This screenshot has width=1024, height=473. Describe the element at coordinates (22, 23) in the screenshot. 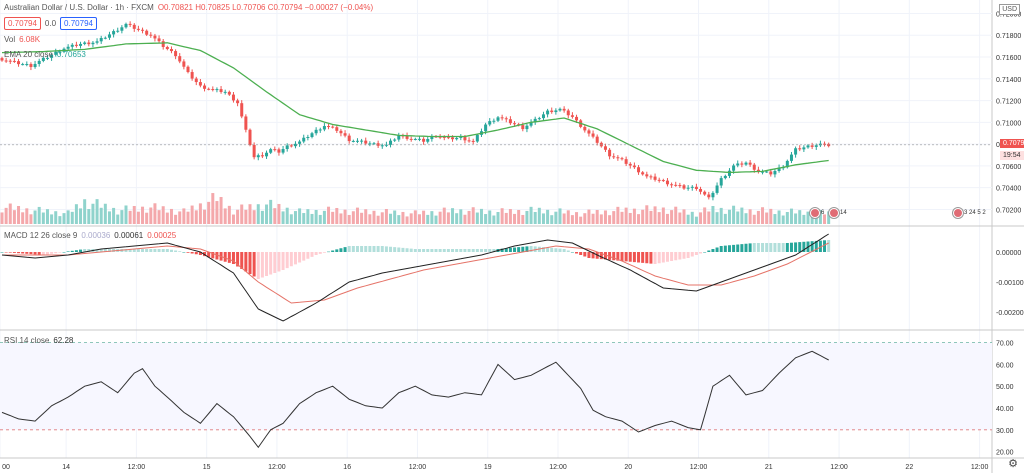

I see `bid-button: 0.70794` at that location.